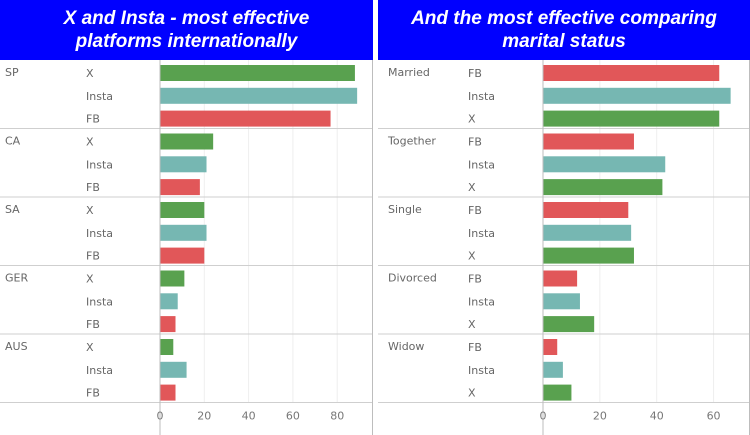 The image size is (750, 435). I want to click on chart-title-line-2: marital status, so click(564, 41).